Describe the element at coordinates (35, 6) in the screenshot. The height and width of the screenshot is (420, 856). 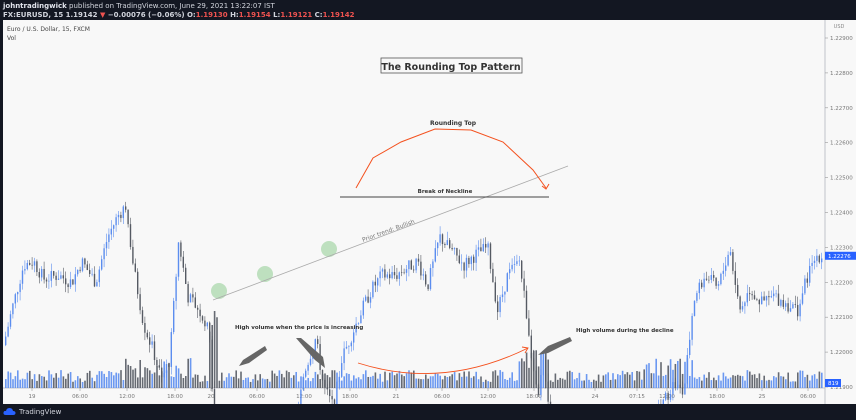
I see `author-name: johntradingwick` at that location.